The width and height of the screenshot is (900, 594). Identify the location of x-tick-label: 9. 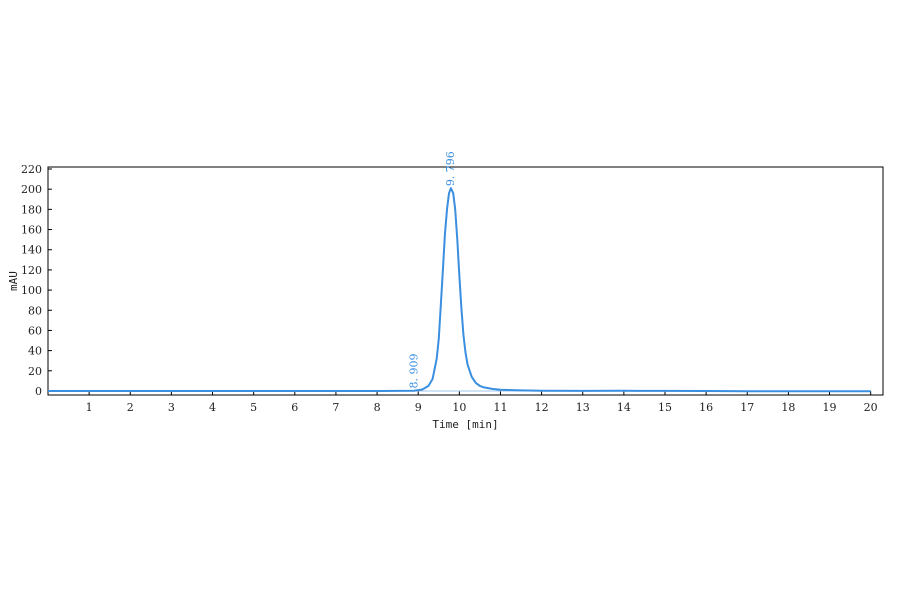
(418, 407).